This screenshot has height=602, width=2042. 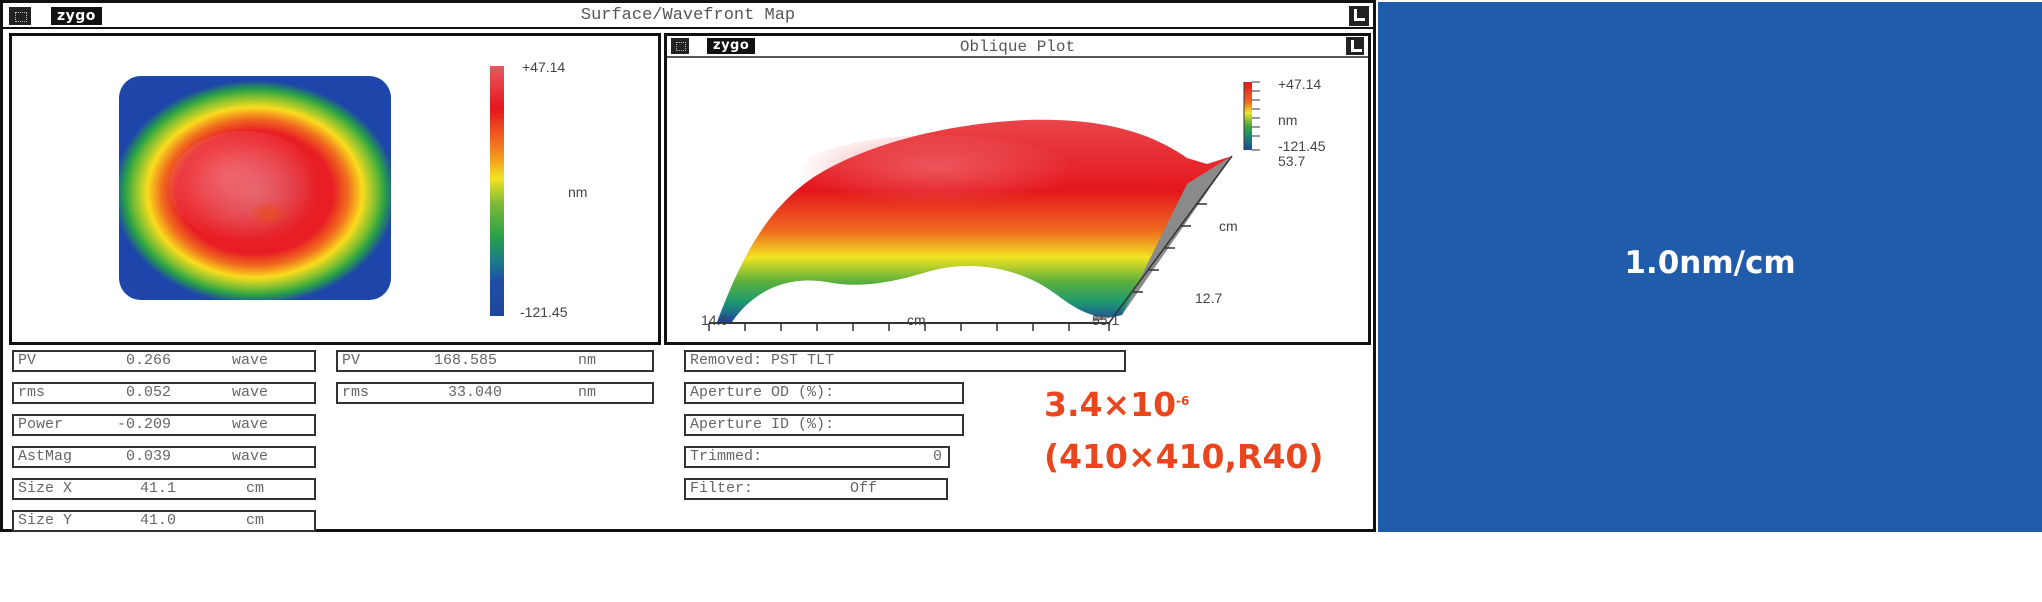 What do you see at coordinates (1228, 226) in the screenshot?
I see `y-axis-unit: cm` at bounding box center [1228, 226].